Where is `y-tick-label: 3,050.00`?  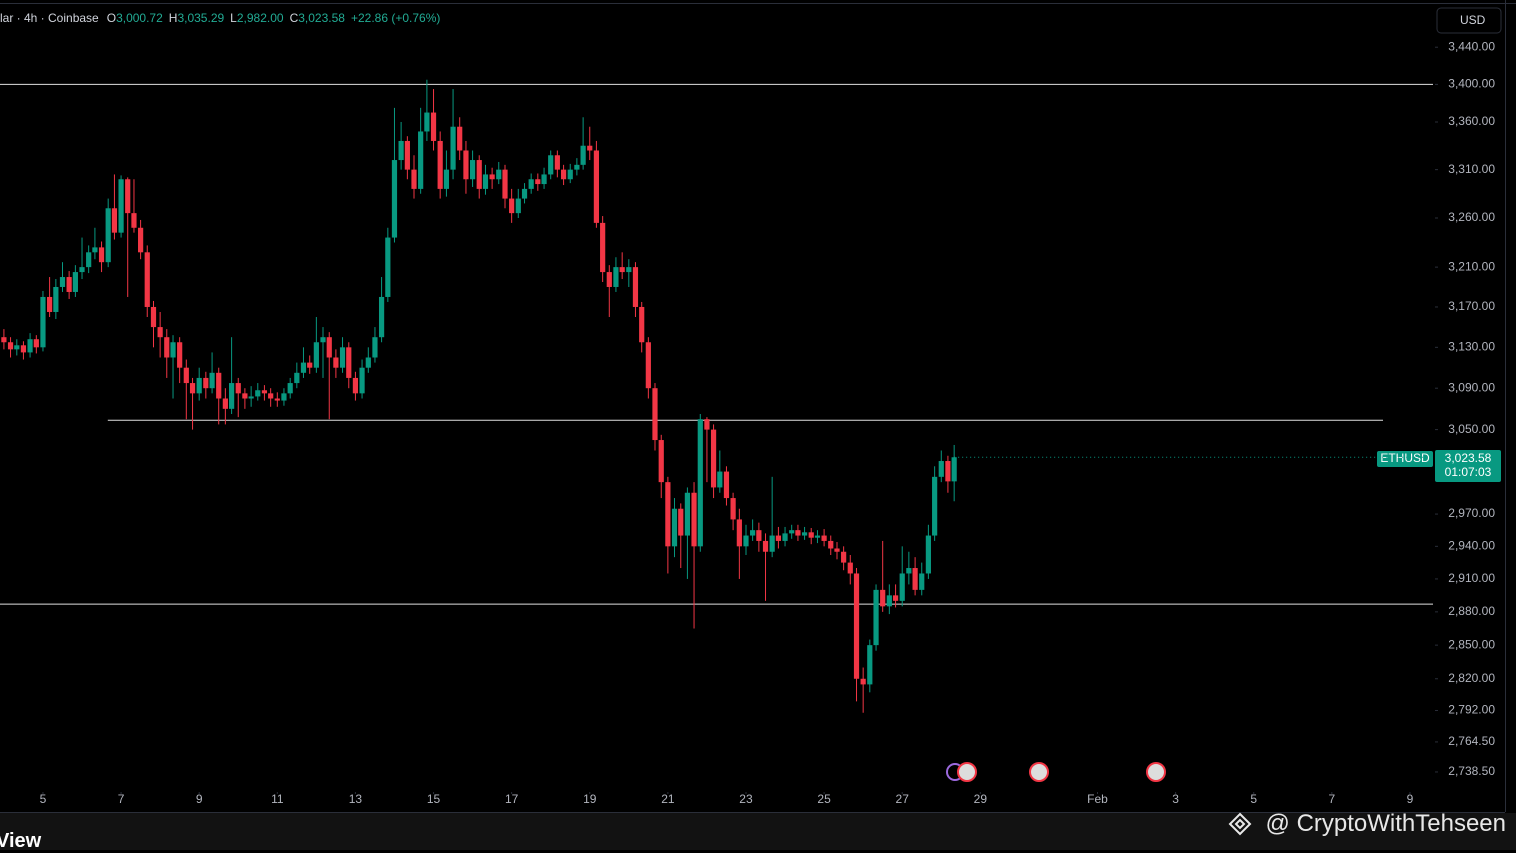 y-tick-label: 3,050.00 is located at coordinates (1471, 429).